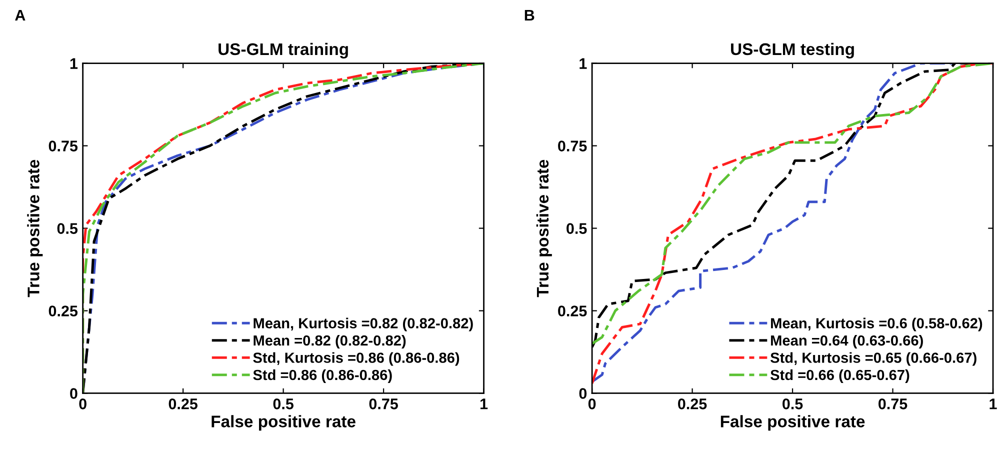 The height and width of the screenshot is (452, 998). Describe the element at coordinates (283, 50) in the screenshot. I see `chart-title: US-GLM training` at that location.